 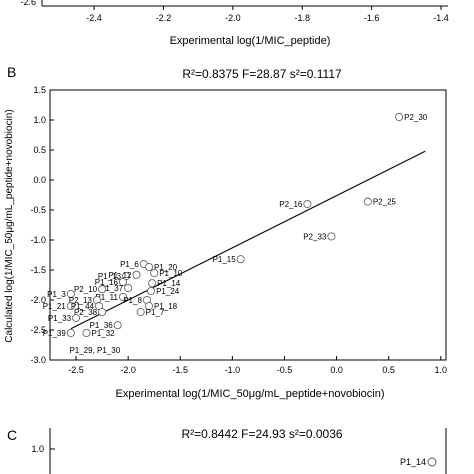 I want to click on panel-b-point-label: P1_15, so click(x=225, y=259).